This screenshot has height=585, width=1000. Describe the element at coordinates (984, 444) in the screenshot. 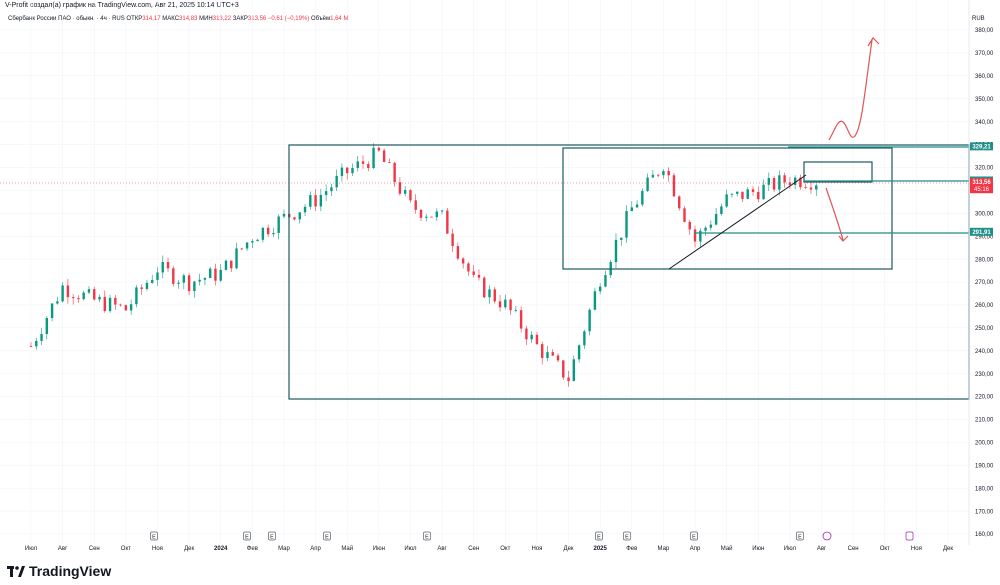

I see `y-tick-label: 200,00` at that location.